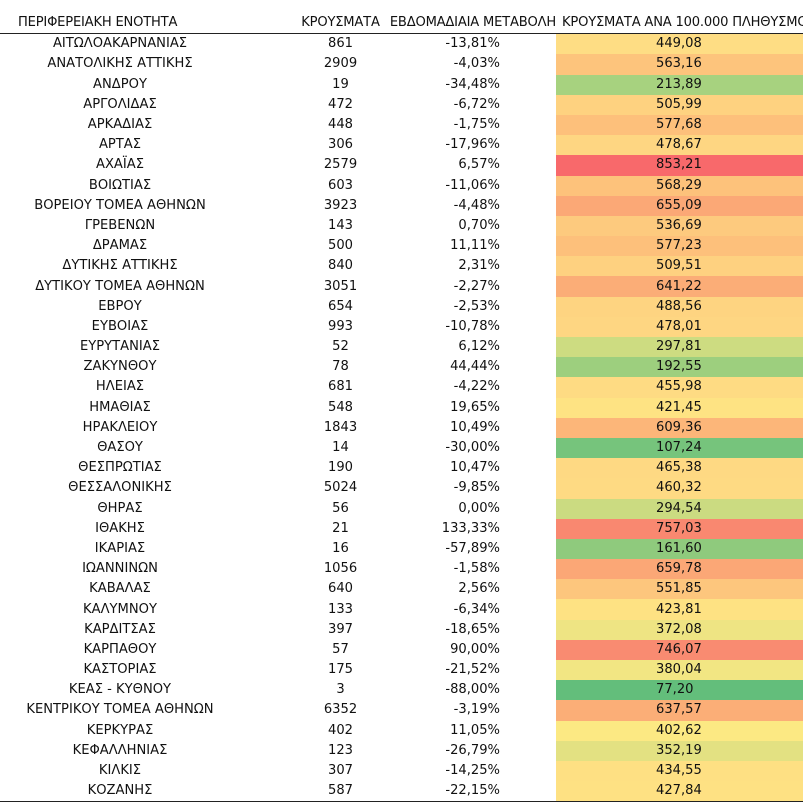 This screenshot has height=807, width=803. I want to click on cell-weekly-change: -14,25%, so click(472, 771).